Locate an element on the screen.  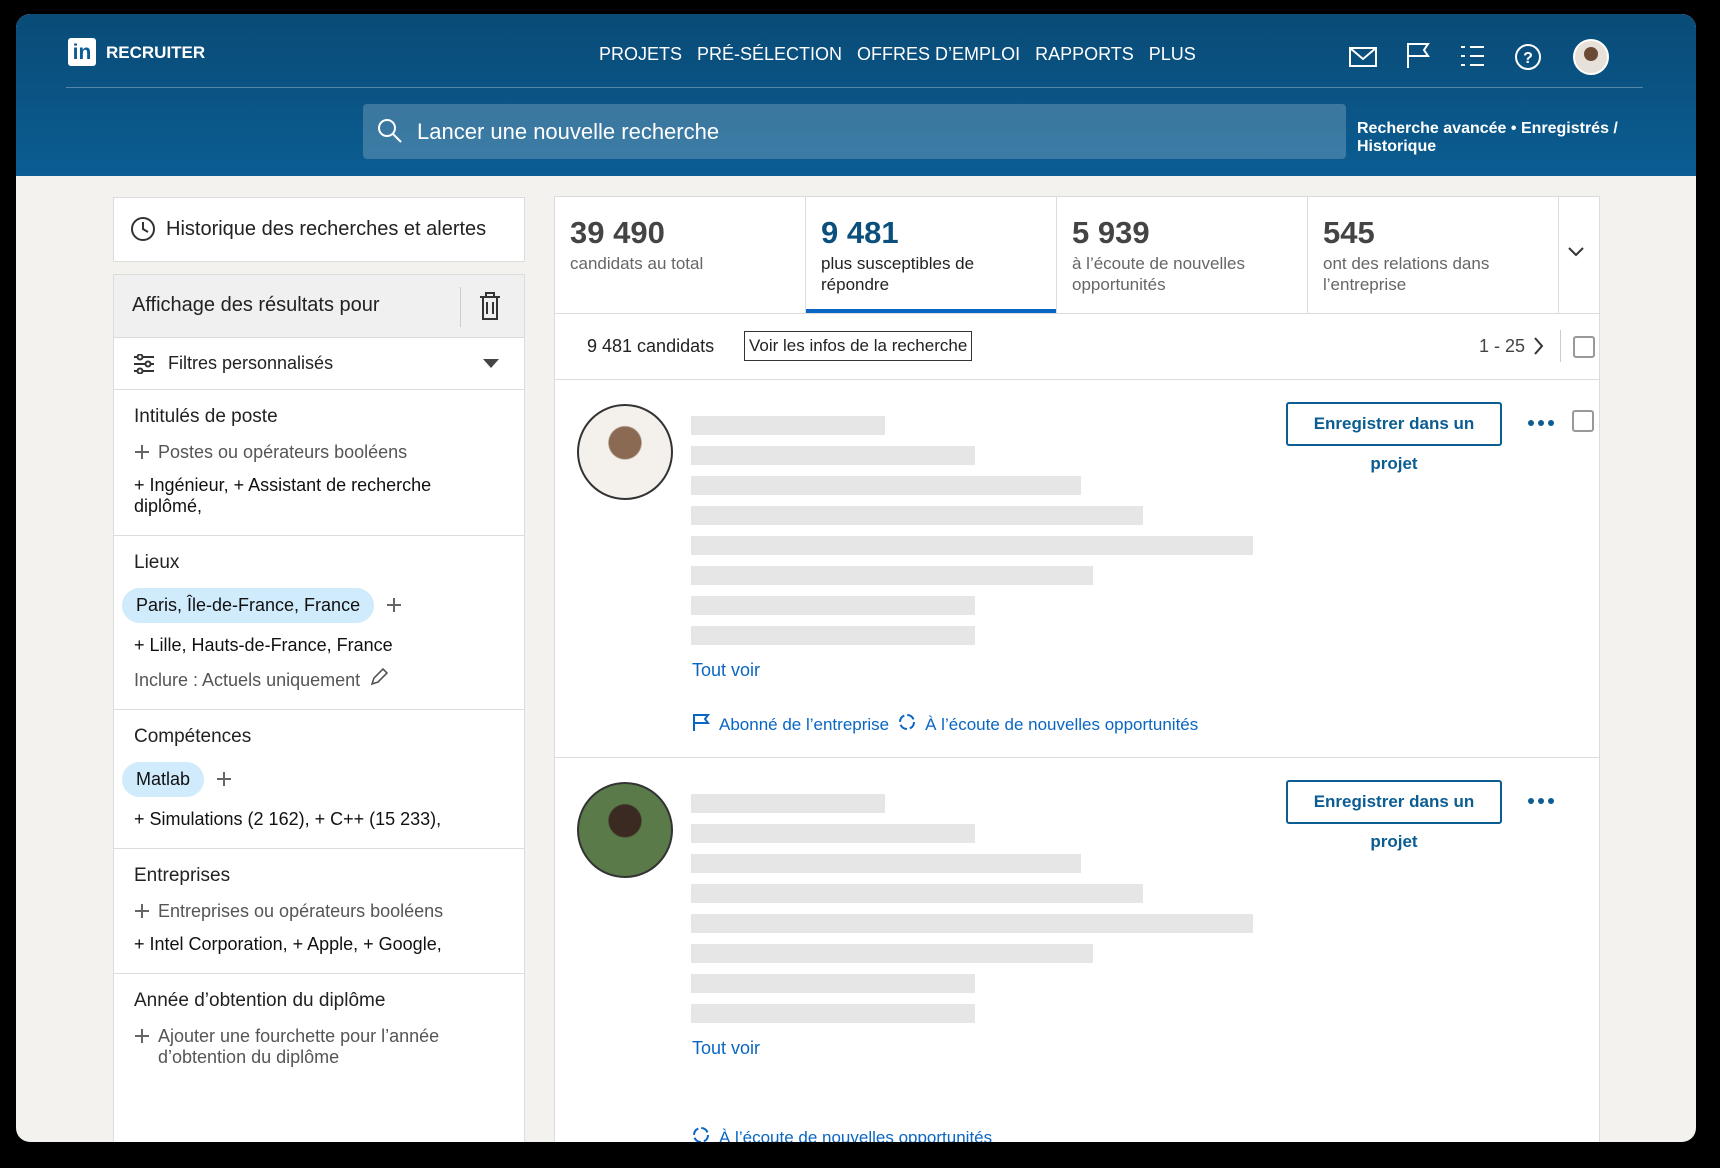
stat-value: 39 490 is located at coordinates (617, 232).